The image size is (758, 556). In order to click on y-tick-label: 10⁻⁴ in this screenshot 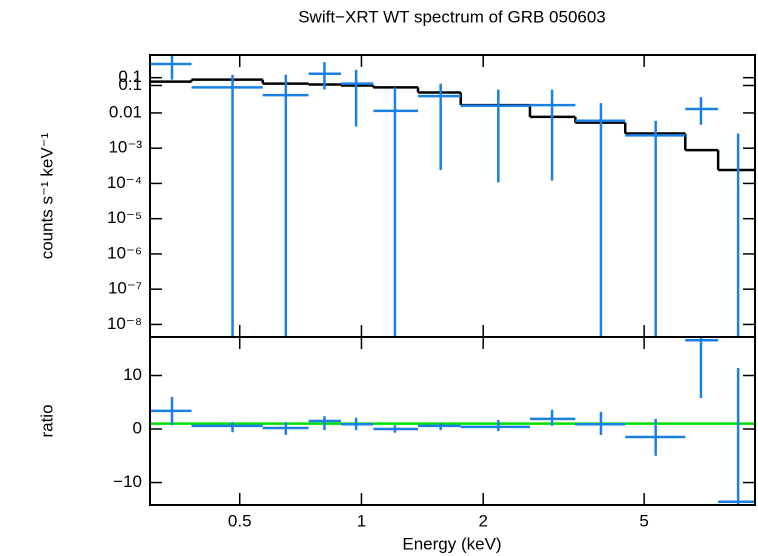, I will do `click(124, 182)`.